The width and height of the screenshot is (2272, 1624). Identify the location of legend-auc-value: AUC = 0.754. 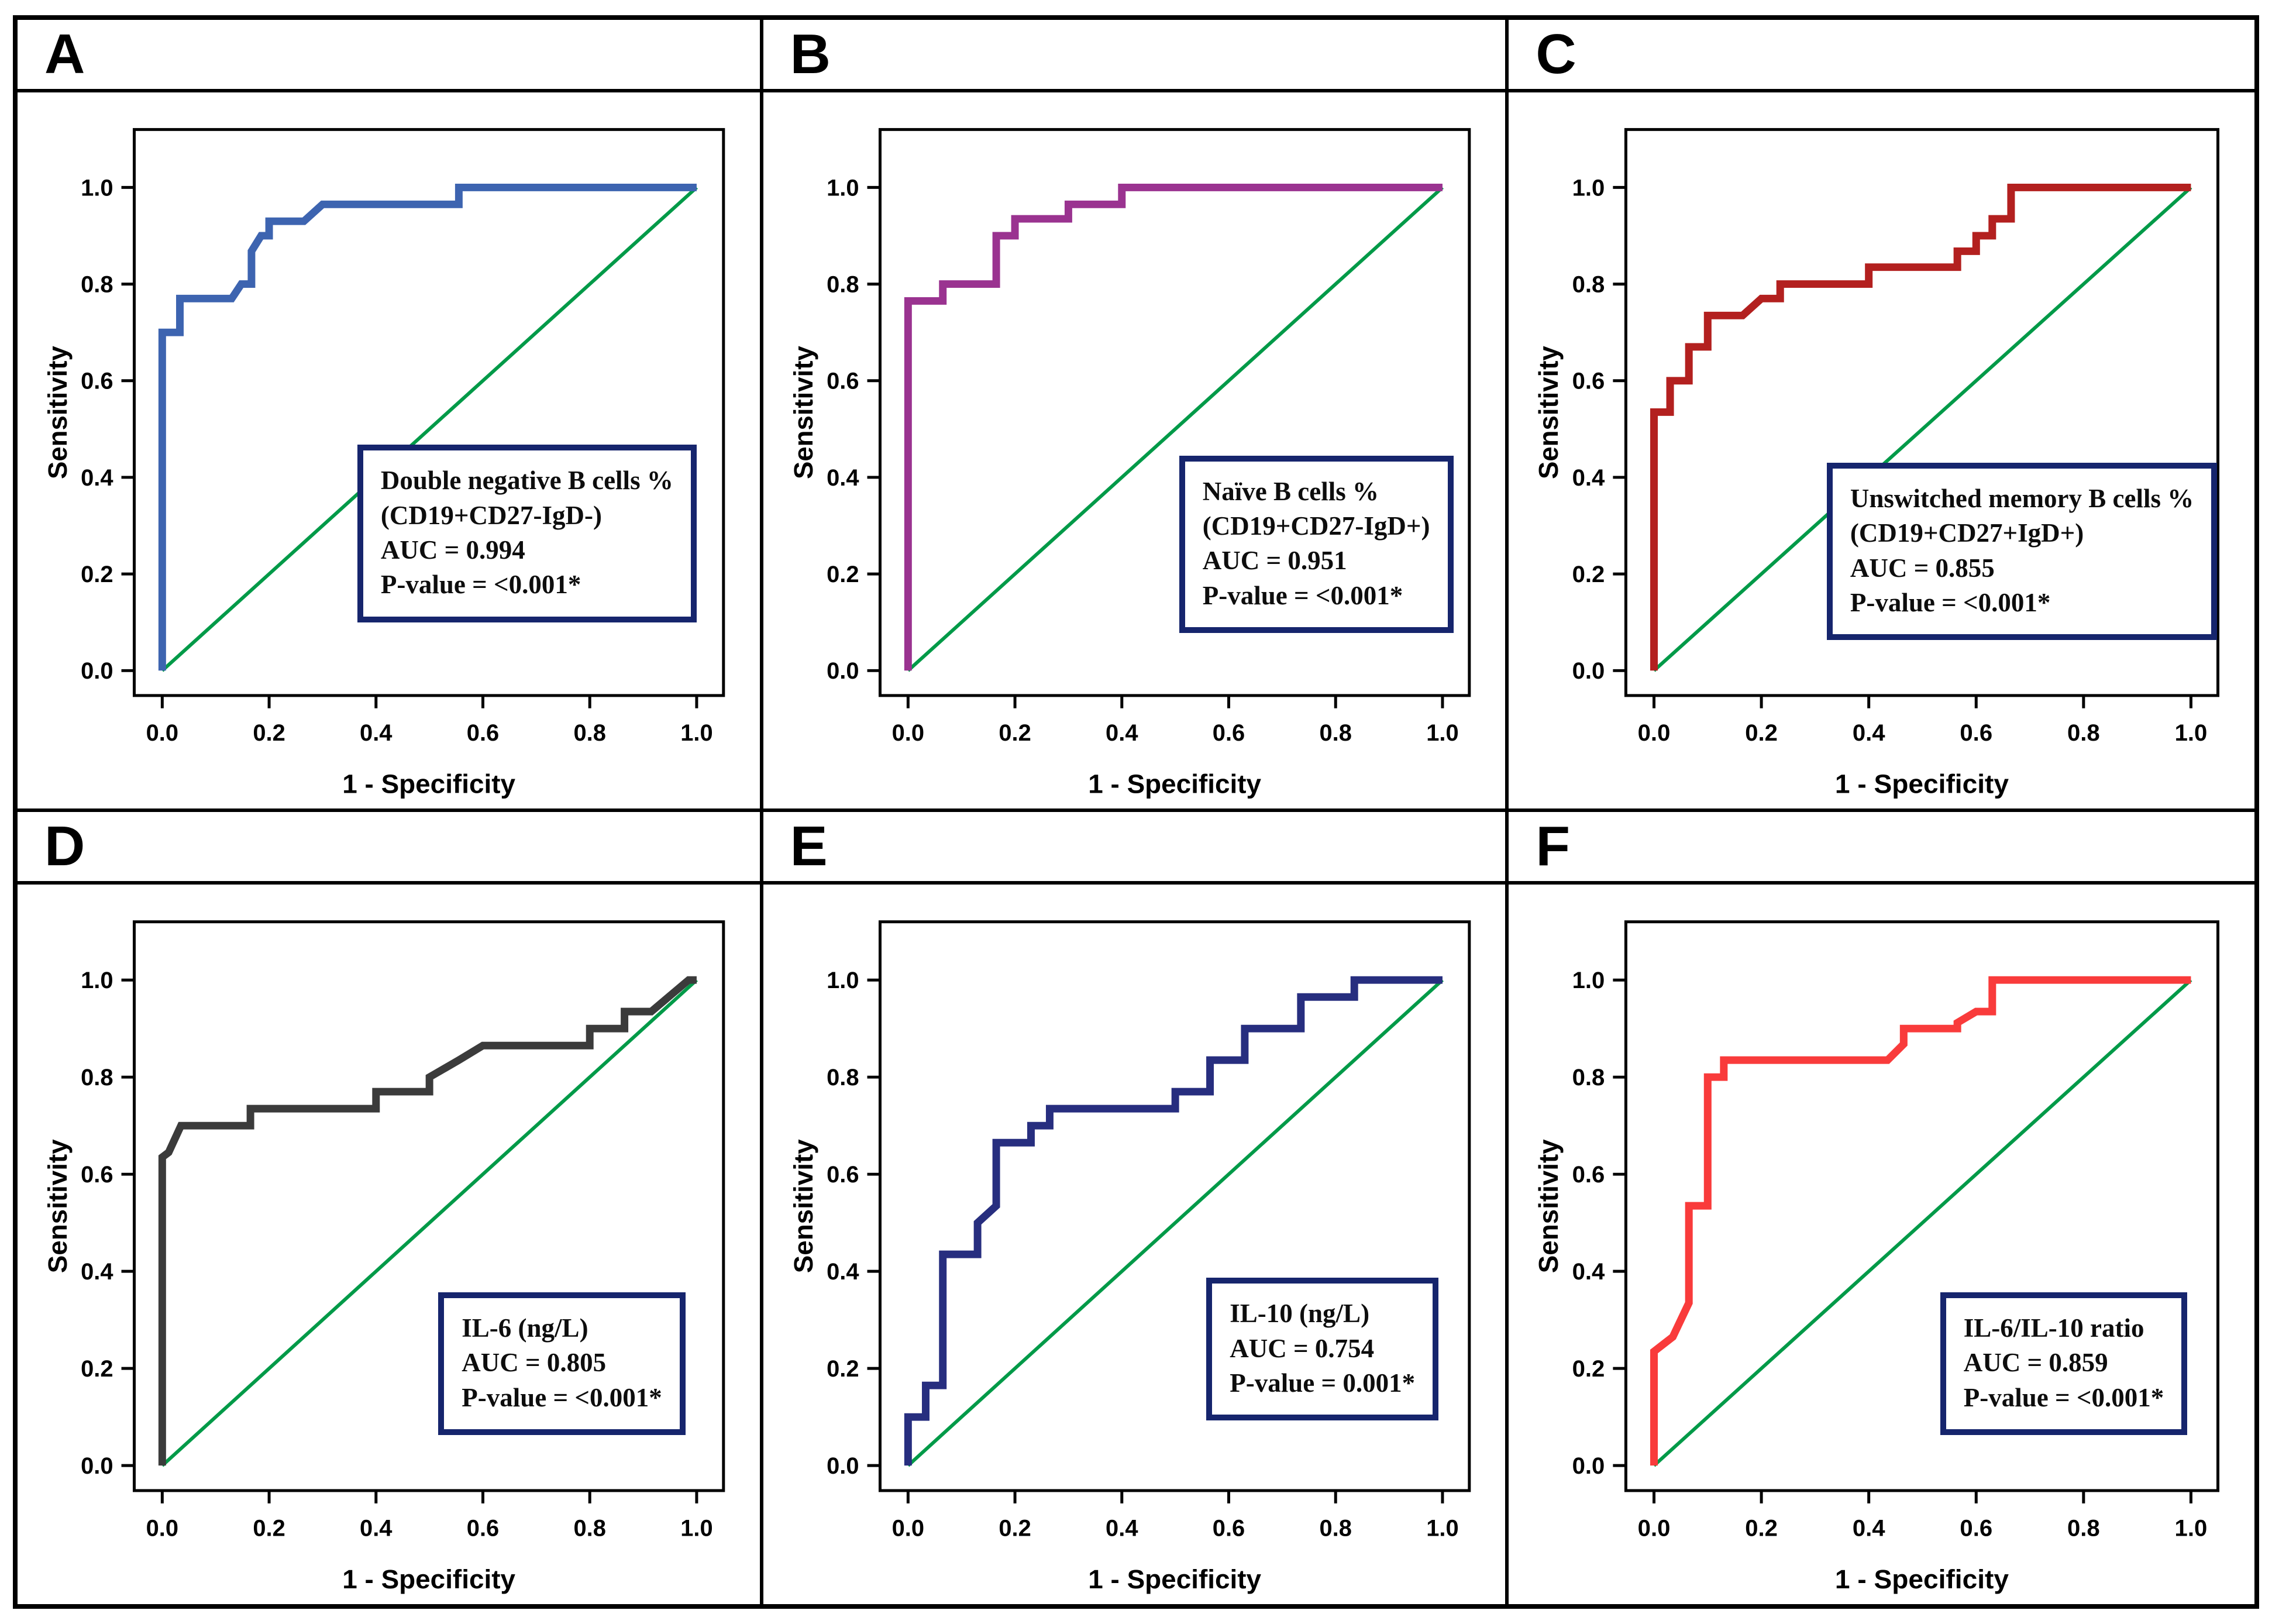
(1302, 1348).